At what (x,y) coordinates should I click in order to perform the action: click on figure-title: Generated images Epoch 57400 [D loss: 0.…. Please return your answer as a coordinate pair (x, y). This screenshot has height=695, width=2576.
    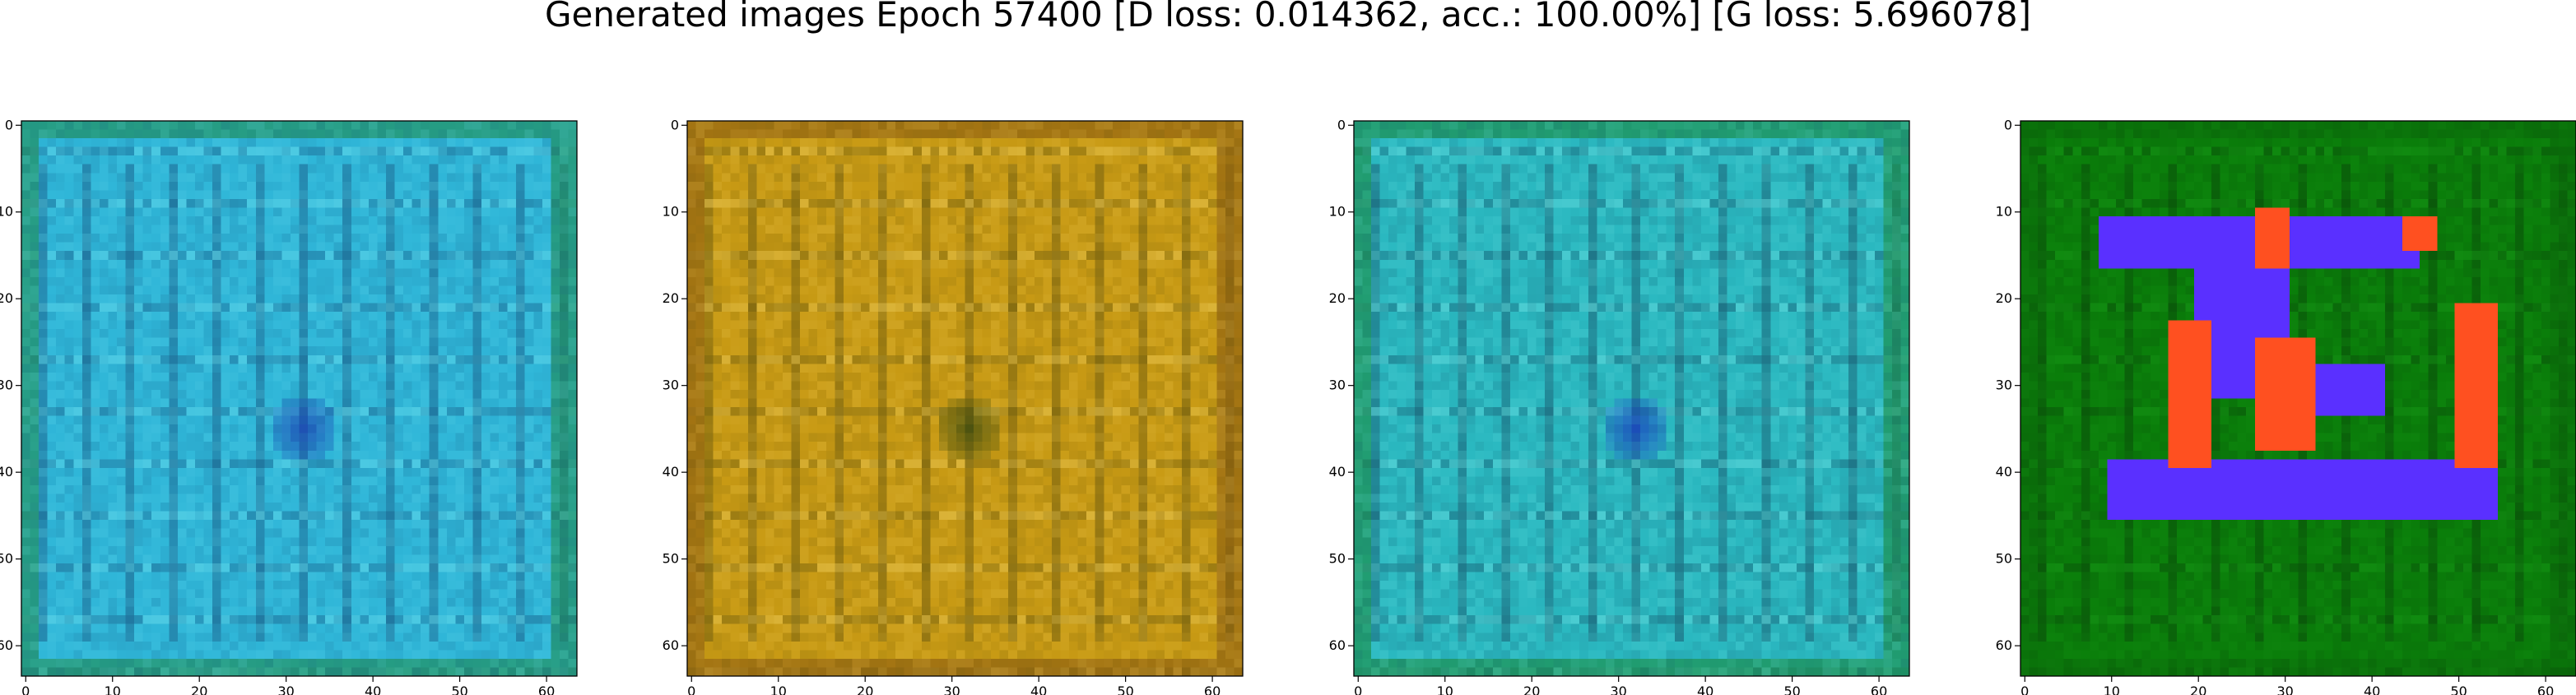
    Looking at the image, I should click on (1288, 17).